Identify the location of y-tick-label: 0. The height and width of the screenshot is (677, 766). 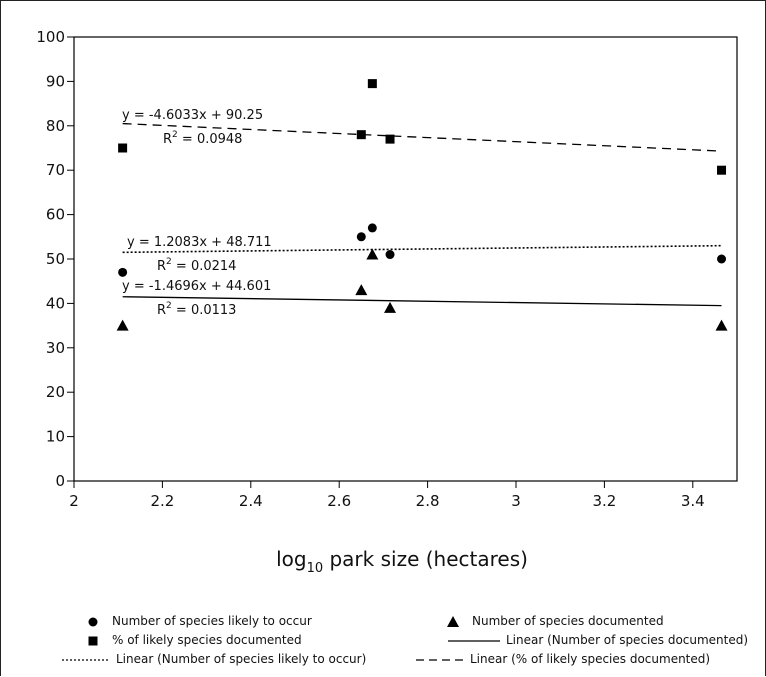
(60, 481).